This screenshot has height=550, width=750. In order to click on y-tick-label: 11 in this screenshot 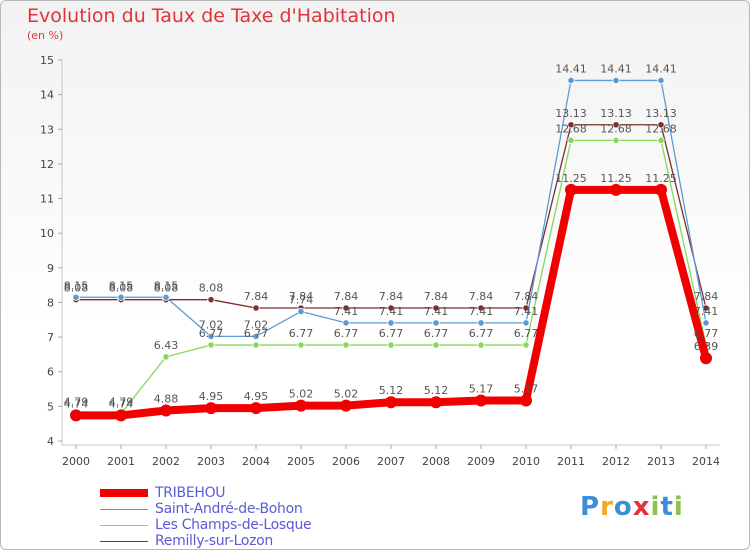, I will do `click(47, 199)`.